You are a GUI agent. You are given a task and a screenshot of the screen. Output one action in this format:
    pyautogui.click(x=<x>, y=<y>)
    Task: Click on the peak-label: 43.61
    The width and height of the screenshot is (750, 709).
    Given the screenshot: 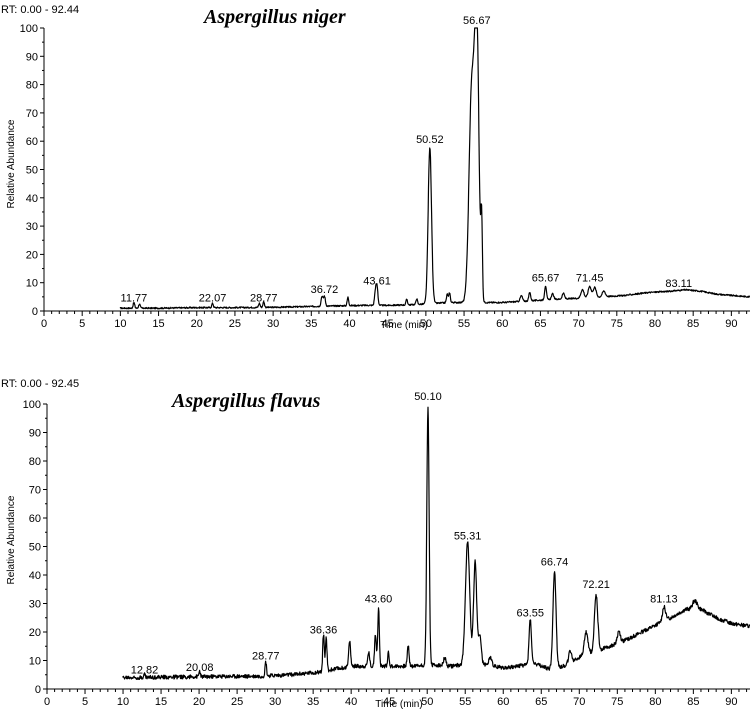 What is the action you would take?
    pyautogui.click(x=377, y=281)
    